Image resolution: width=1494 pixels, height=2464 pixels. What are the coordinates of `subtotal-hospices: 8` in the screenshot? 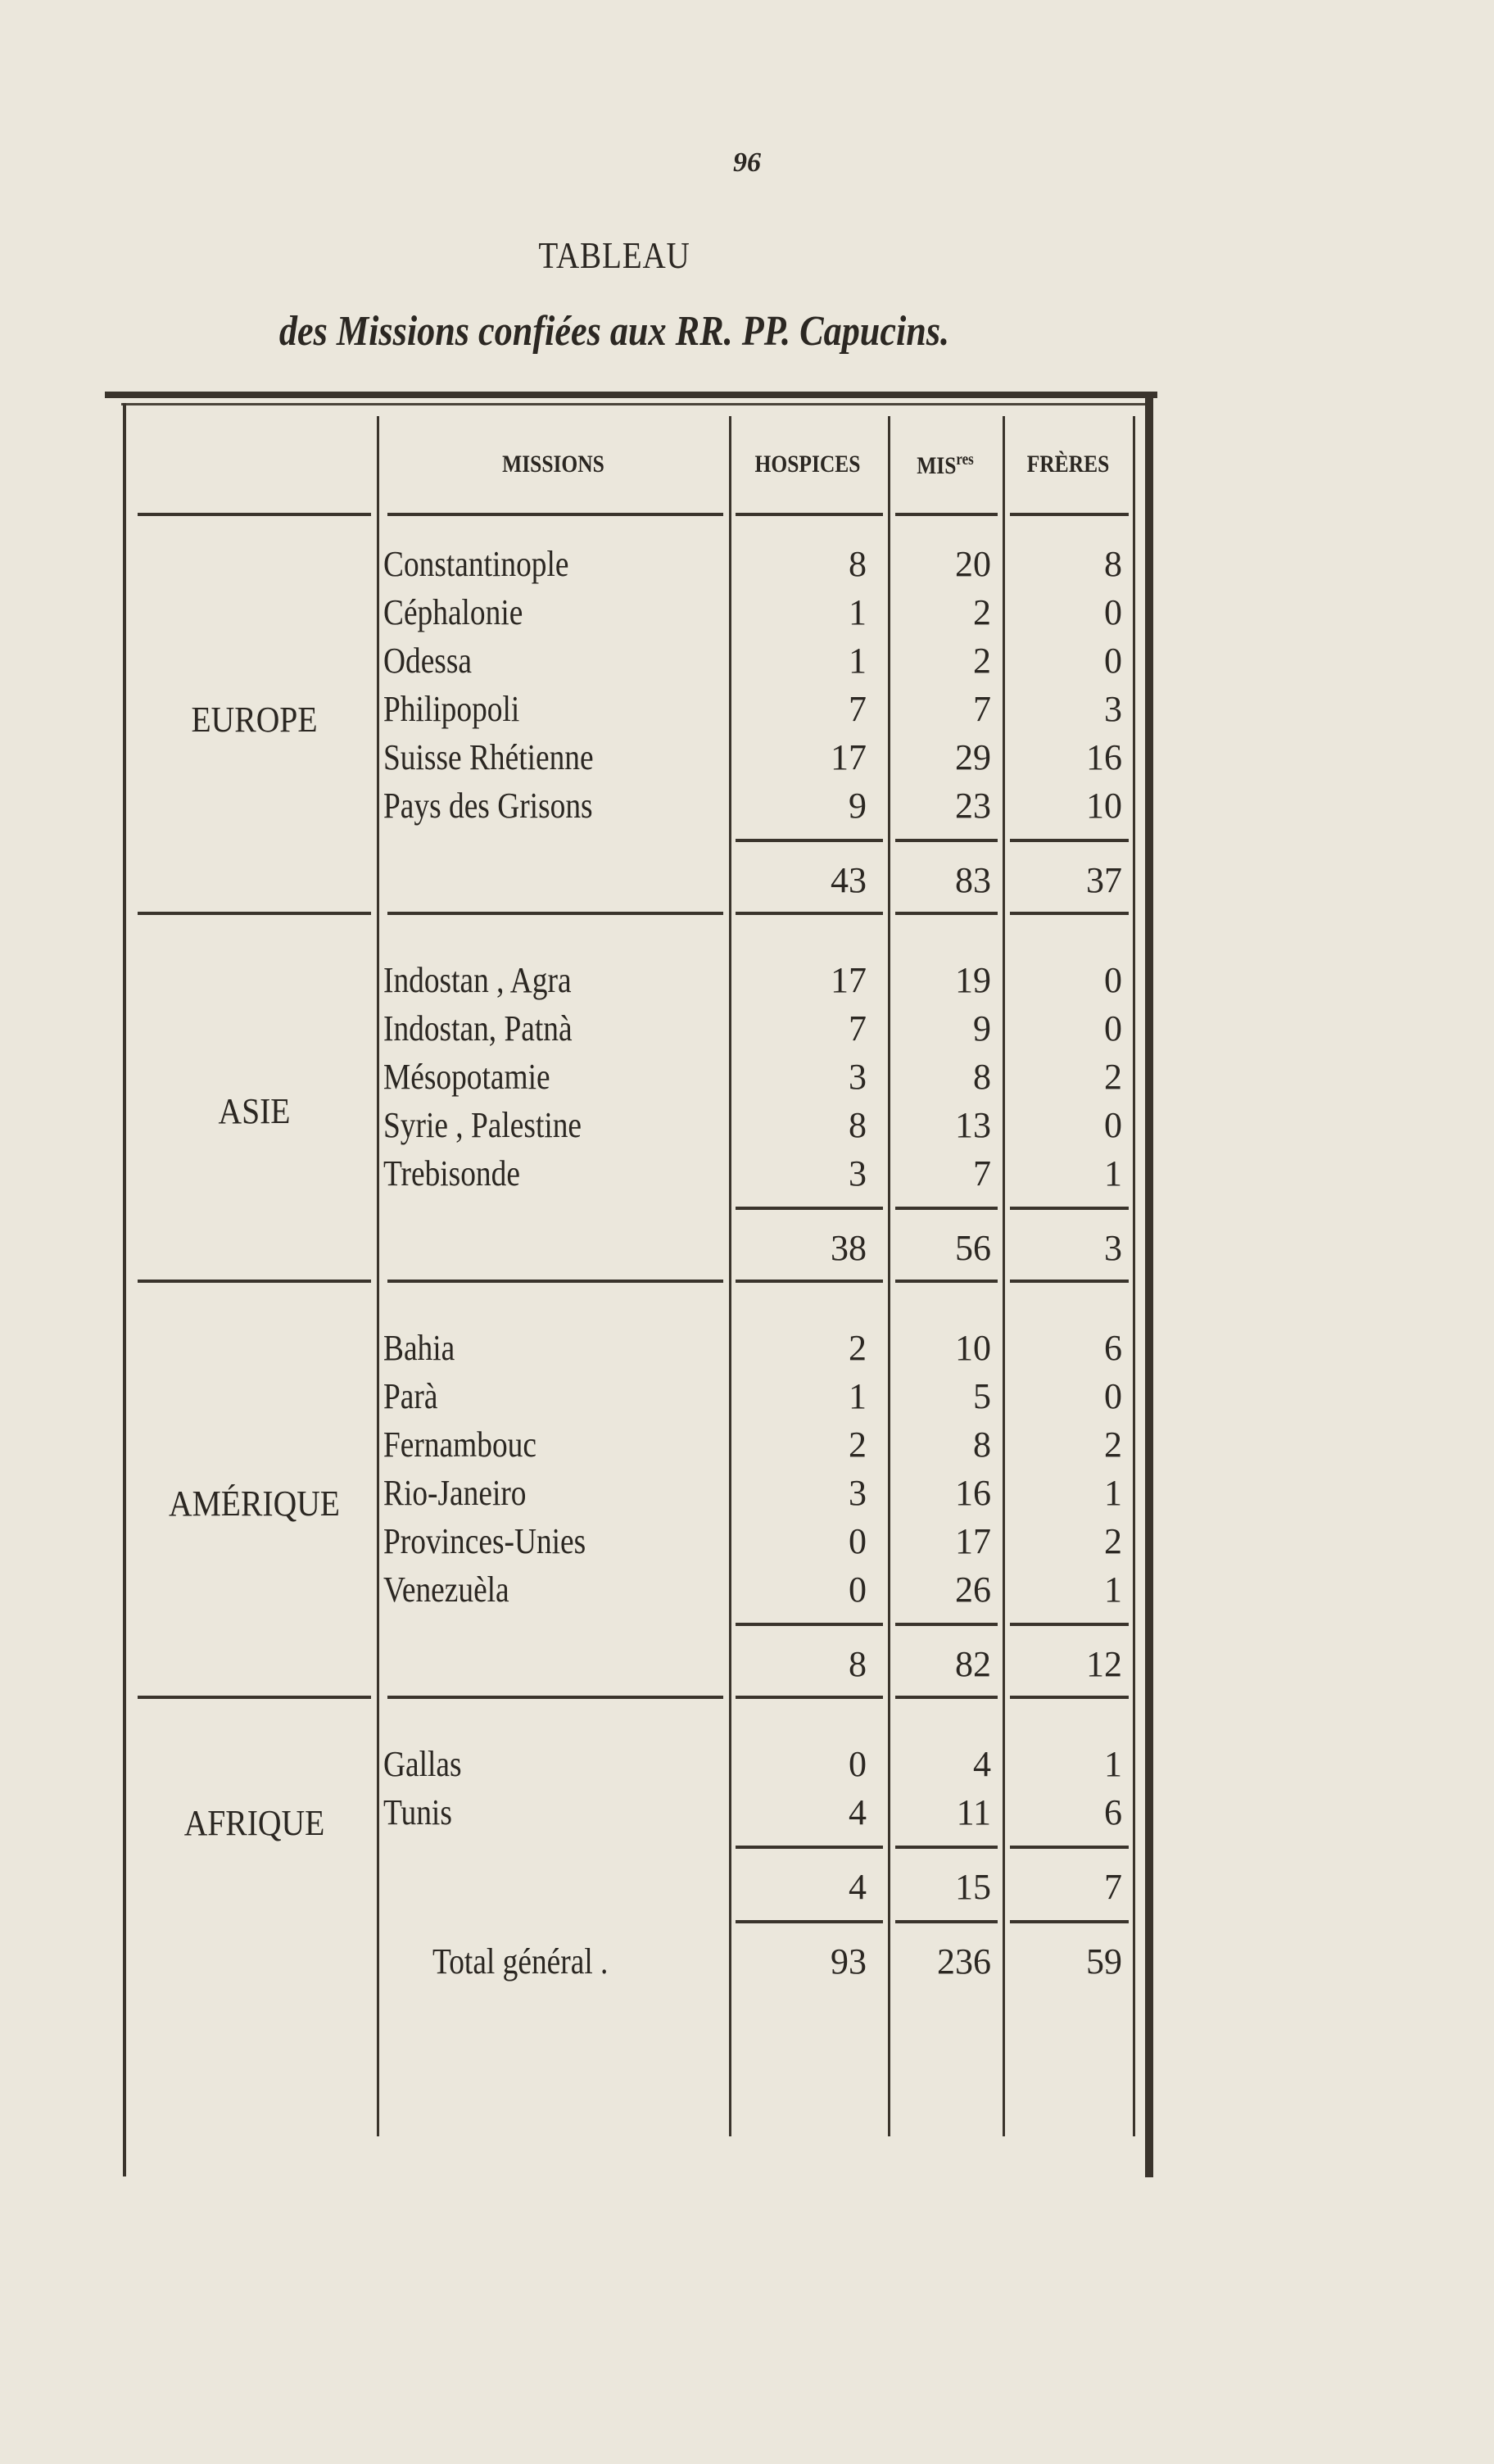 It's located at (858, 1664).